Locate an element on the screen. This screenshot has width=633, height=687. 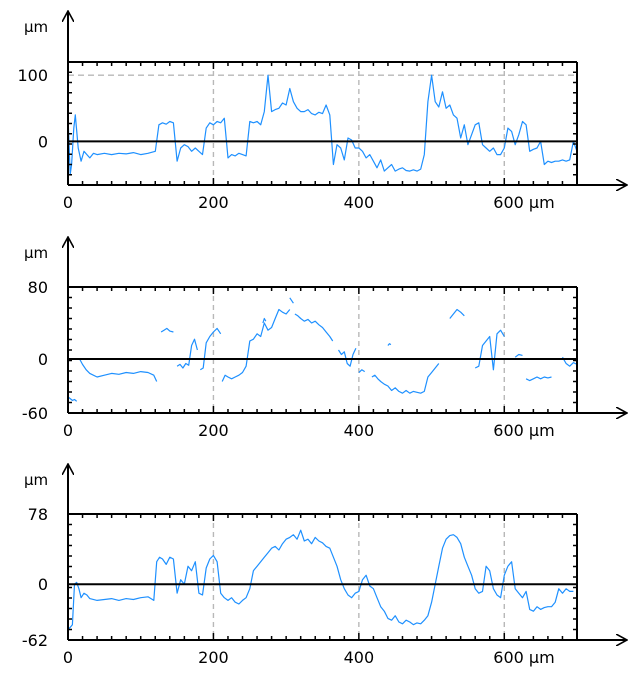
y-tick-label: 100 is located at coordinates (32, 75).